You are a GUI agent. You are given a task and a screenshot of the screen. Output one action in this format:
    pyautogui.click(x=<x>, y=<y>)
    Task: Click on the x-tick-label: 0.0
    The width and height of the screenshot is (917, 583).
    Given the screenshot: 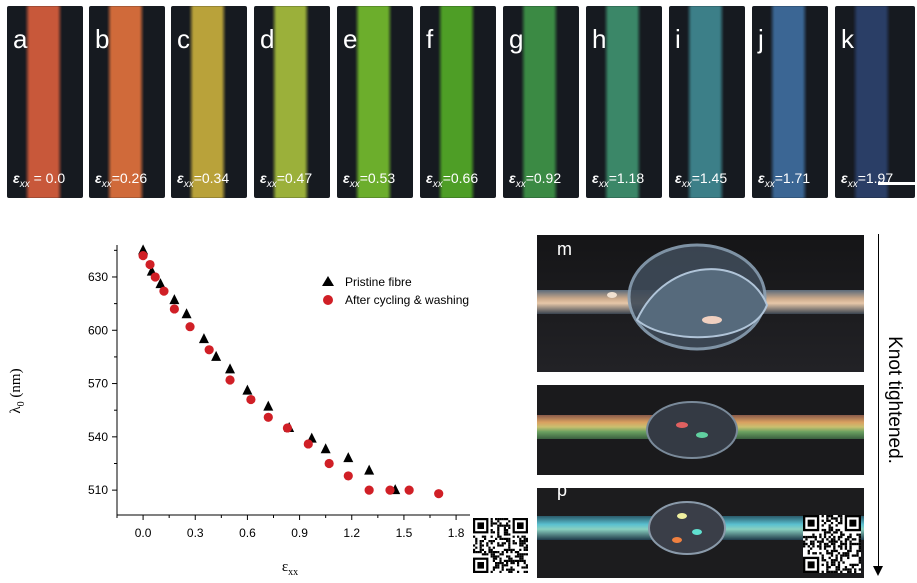 What is the action you would take?
    pyautogui.click(x=143, y=533)
    